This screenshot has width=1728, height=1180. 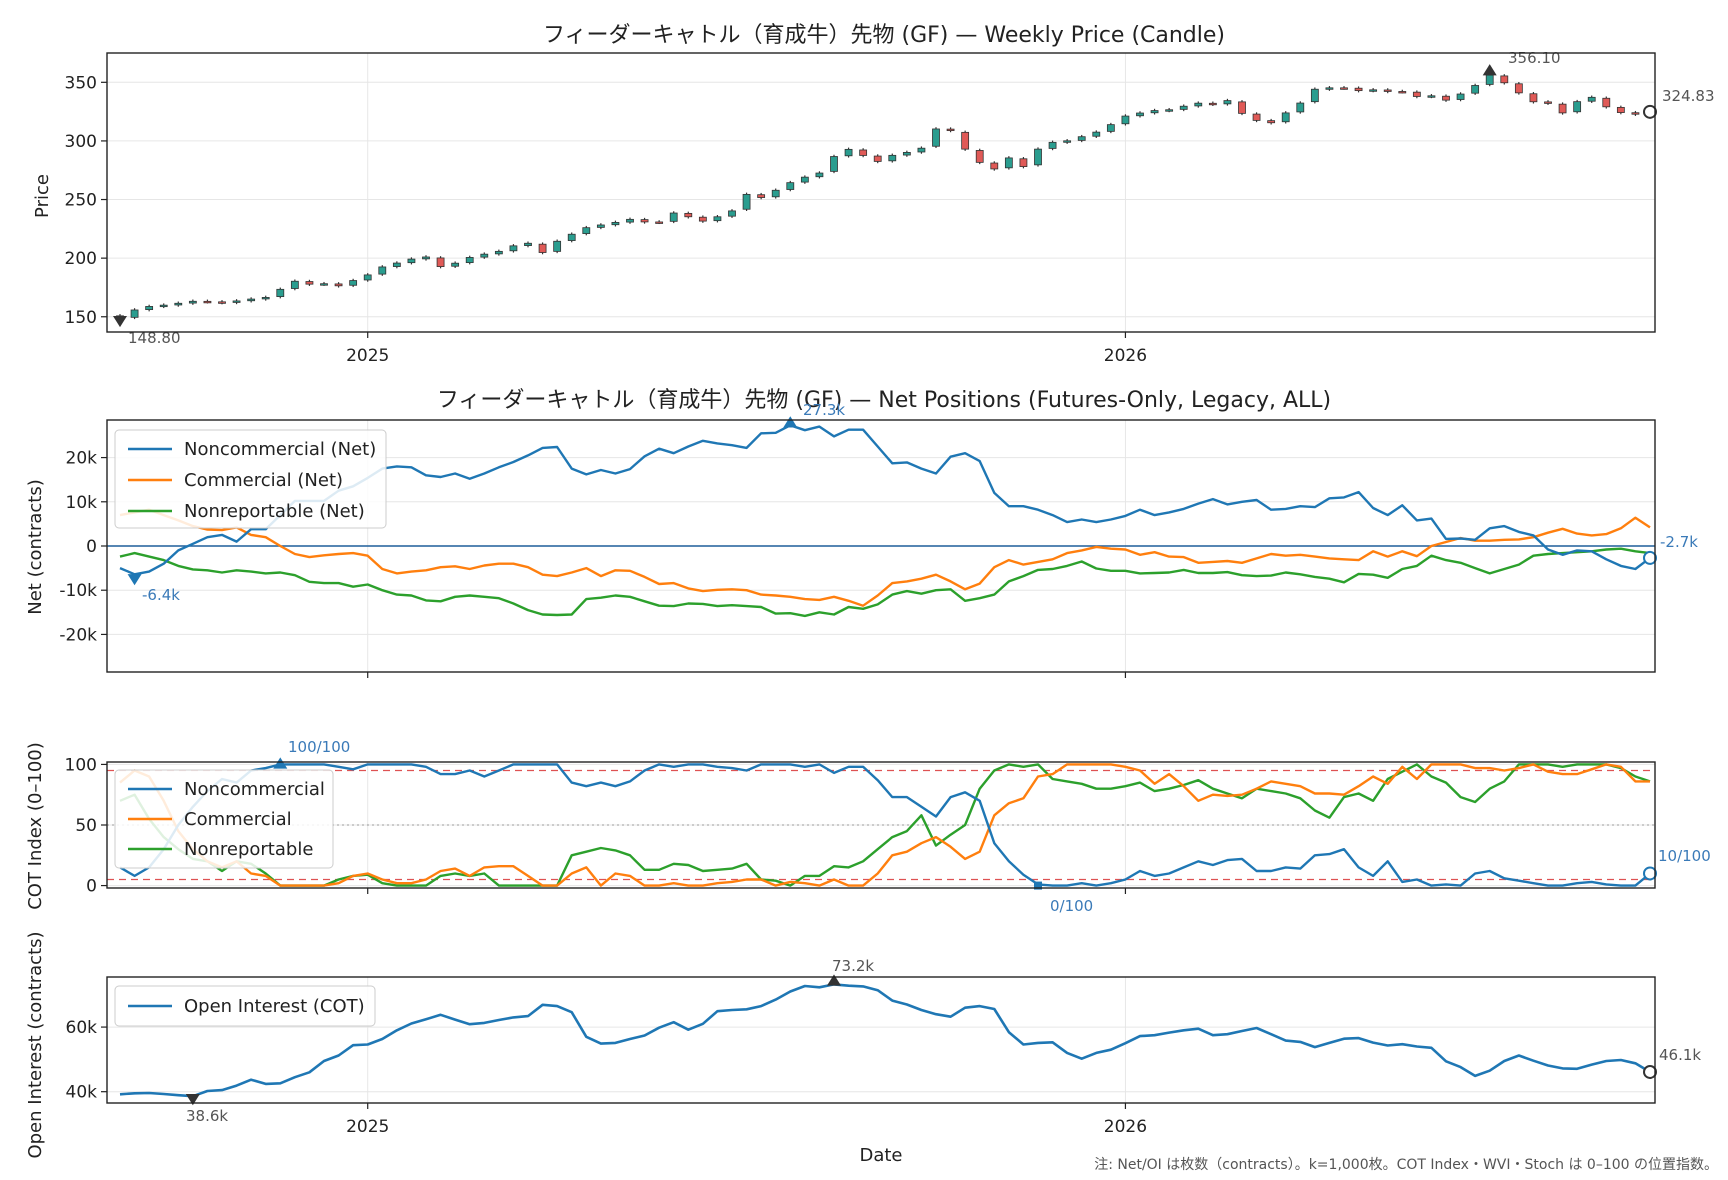 What do you see at coordinates (880, 1155) in the screenshot?
I see `x-axis-title: Date` at bounding box center [880, 1155].